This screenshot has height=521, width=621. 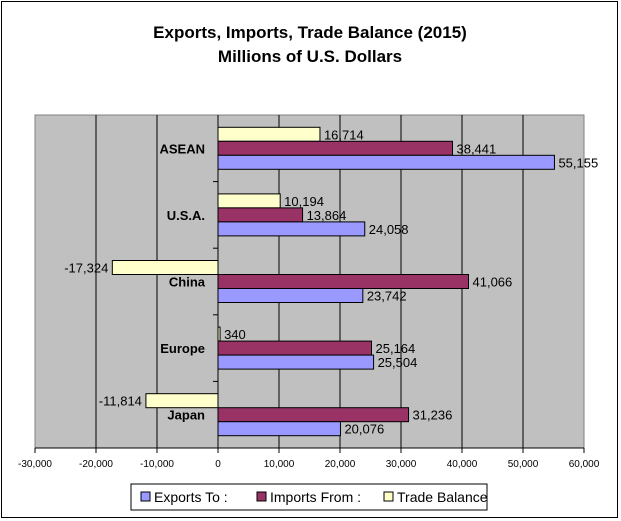 I want to click on data-label: 23,742, so click(x=387, y=296).